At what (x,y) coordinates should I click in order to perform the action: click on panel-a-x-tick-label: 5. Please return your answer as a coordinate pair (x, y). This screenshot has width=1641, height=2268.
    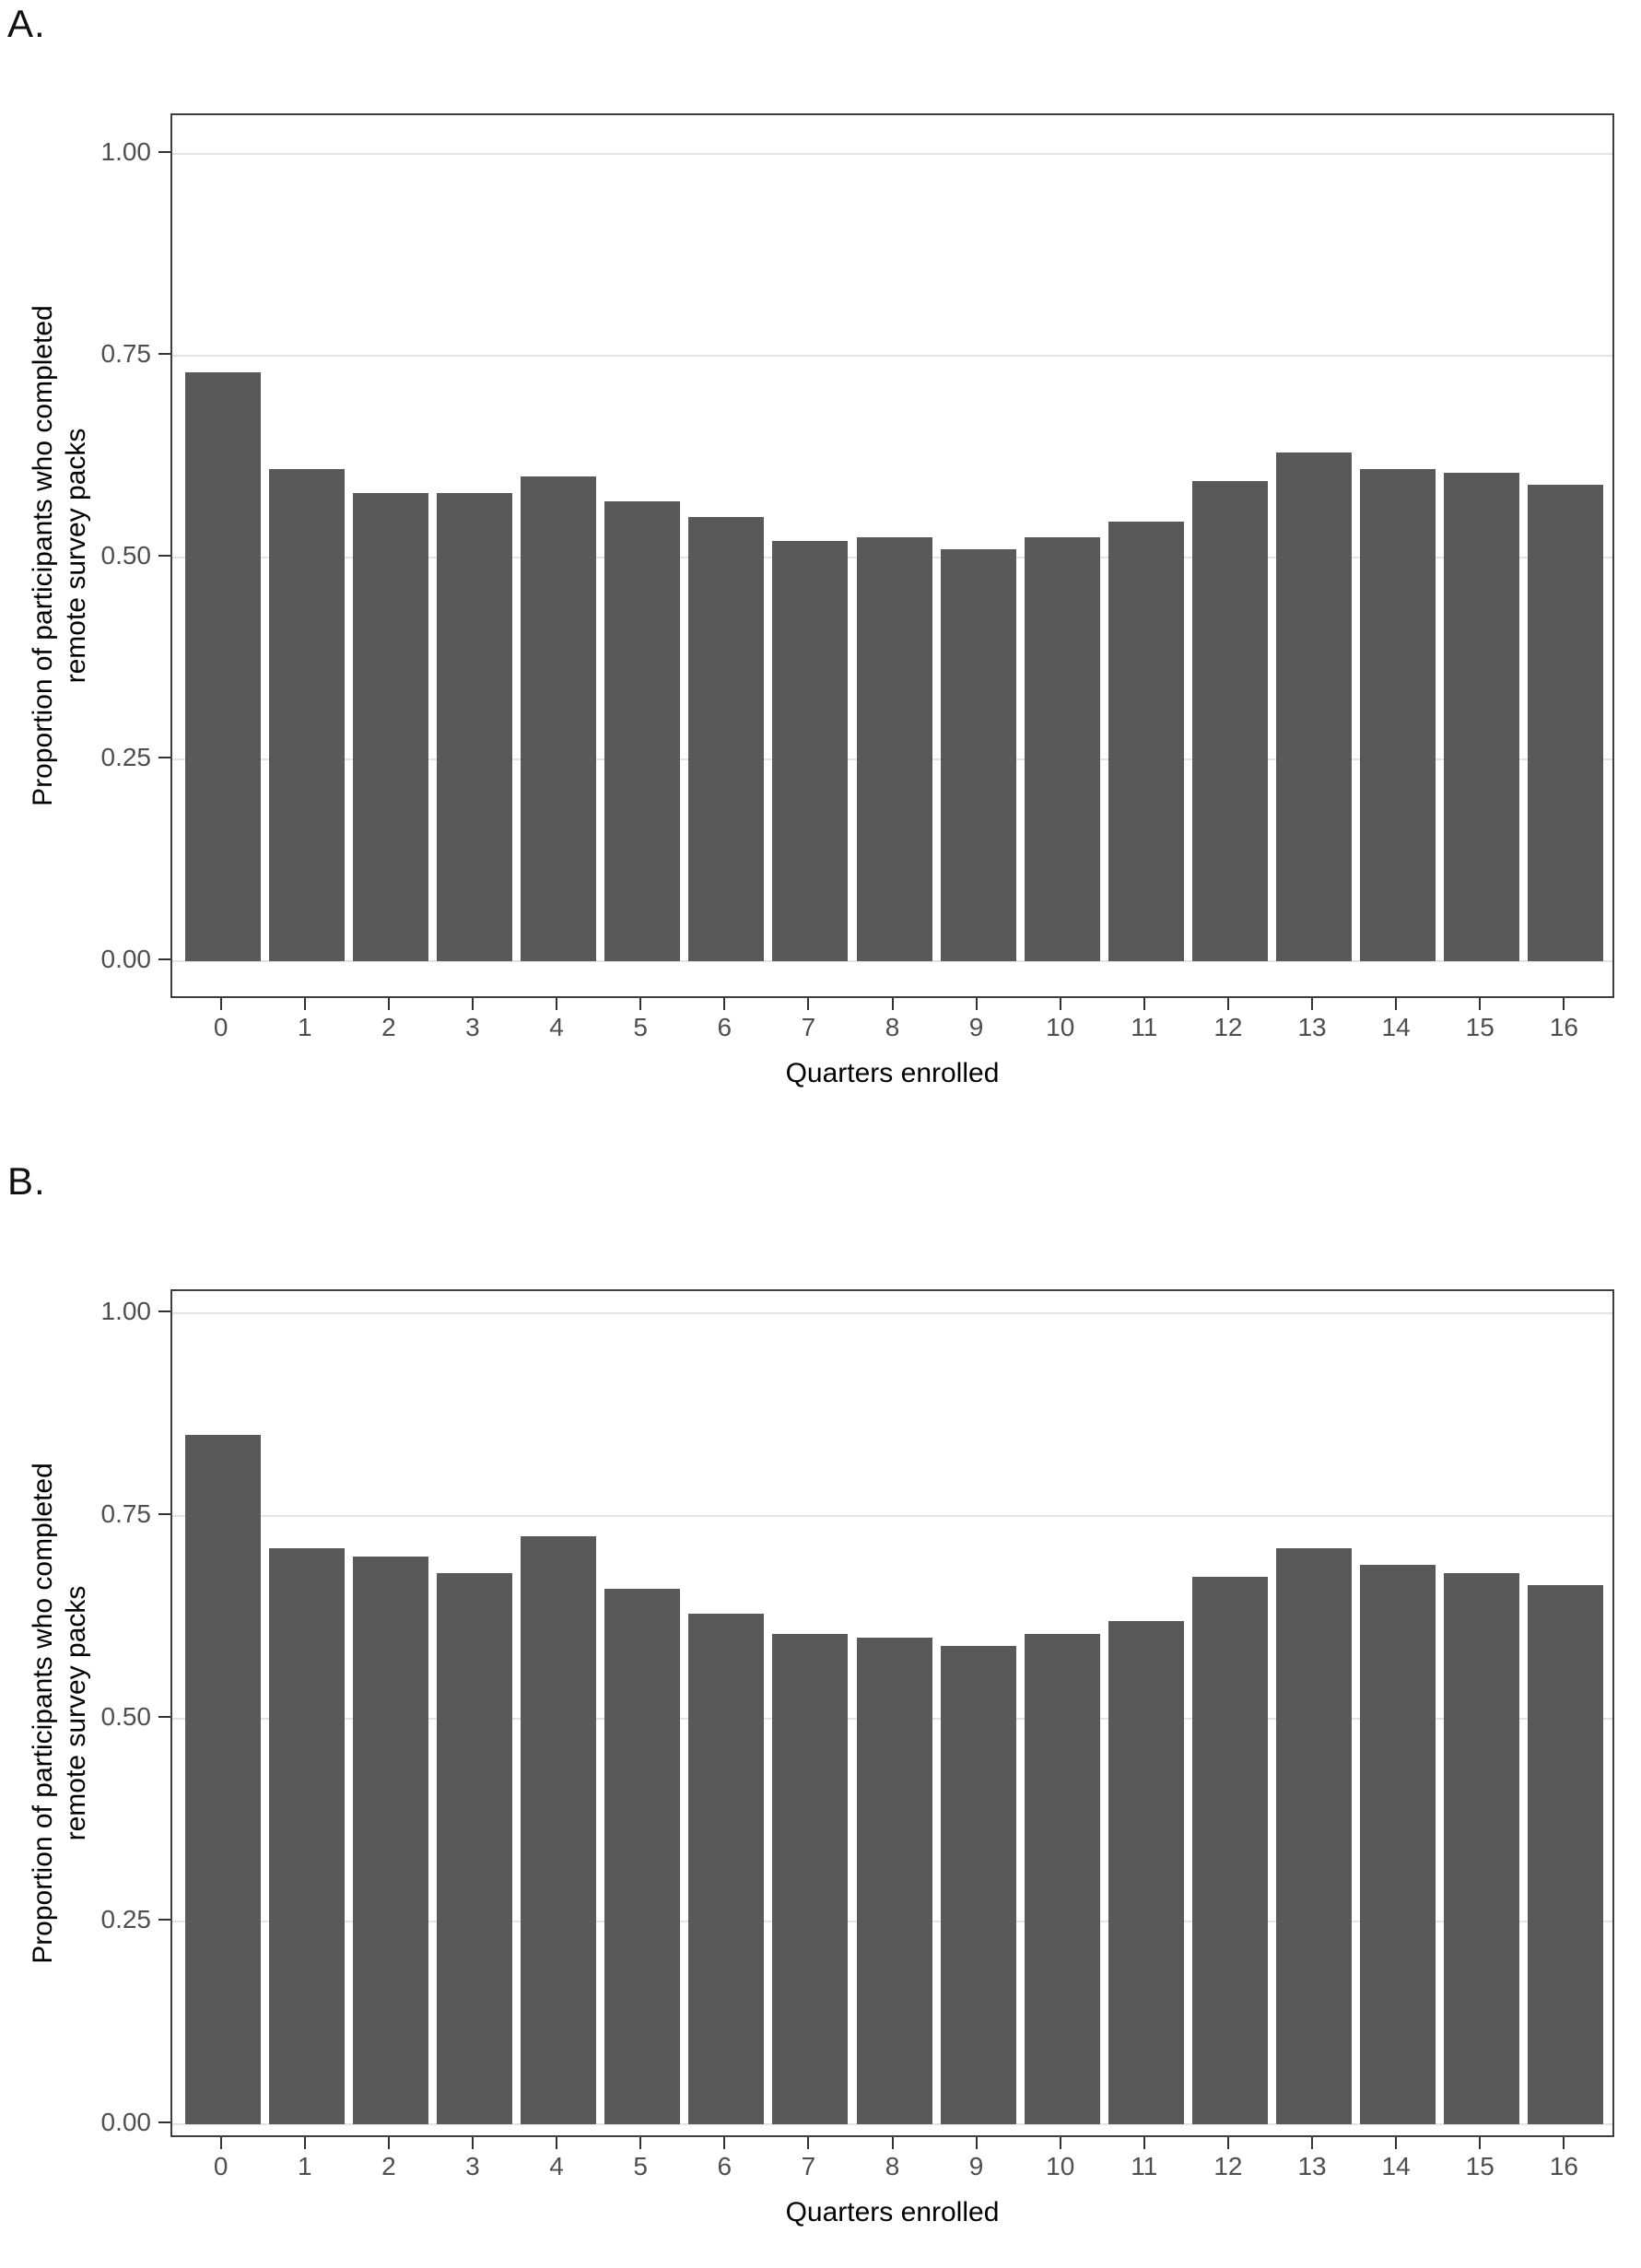
    Looking at the image, I should click on (641, 1027).